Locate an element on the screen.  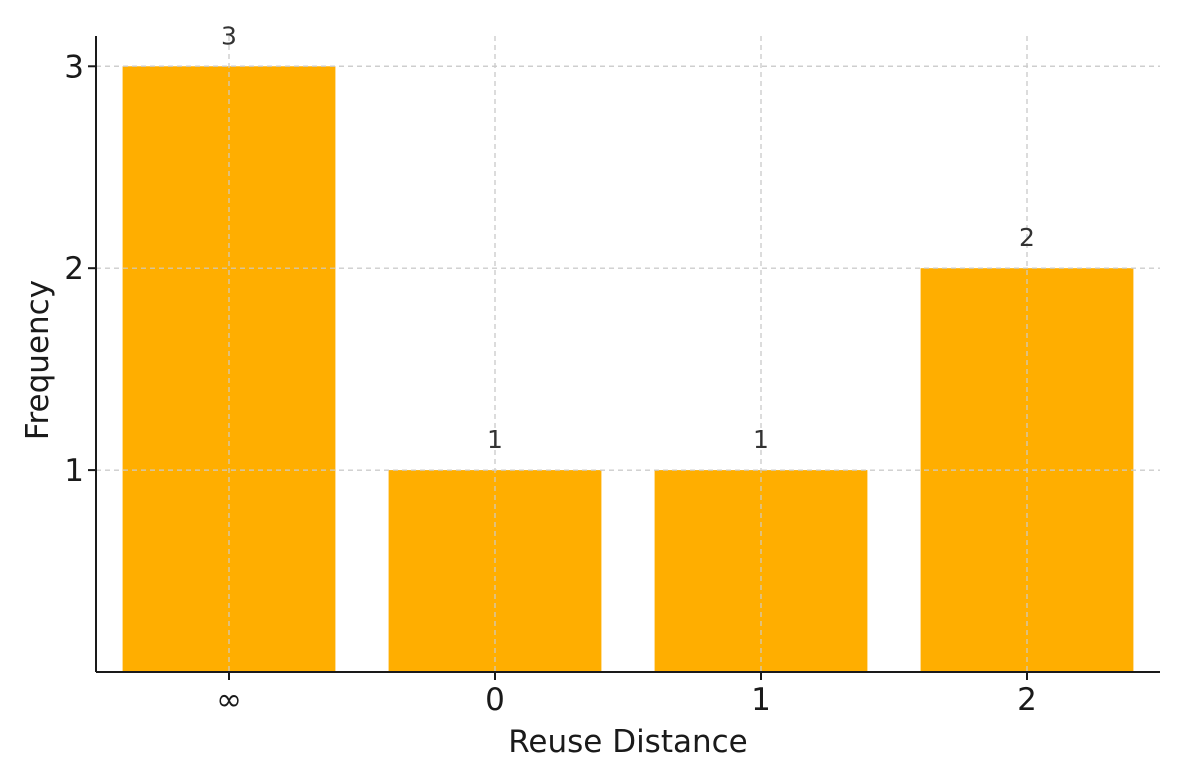
x-tick-label: ∞ is located at coordinates (229, 700).